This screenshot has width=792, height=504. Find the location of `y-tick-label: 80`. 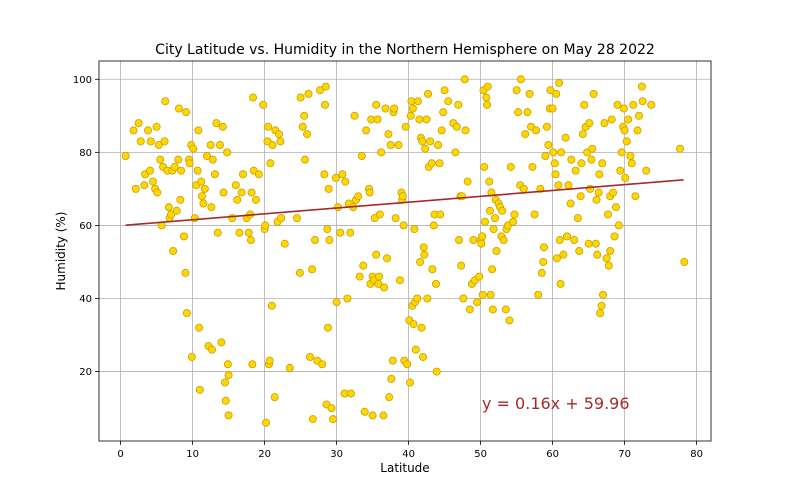

y-tick-label: 80 is located at coordinates (85, 153).